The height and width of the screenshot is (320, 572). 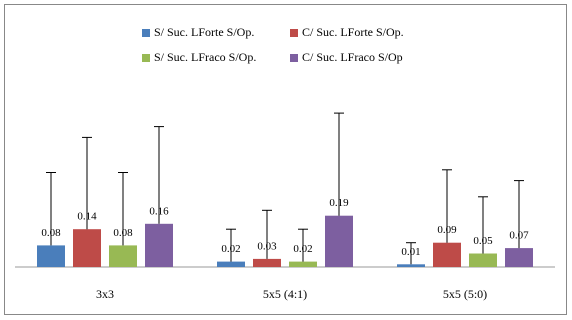 What do you see at coordinates (410, 252) in the screenshot?
I see `data-label: 0.01` at bounding box center [410, 252].